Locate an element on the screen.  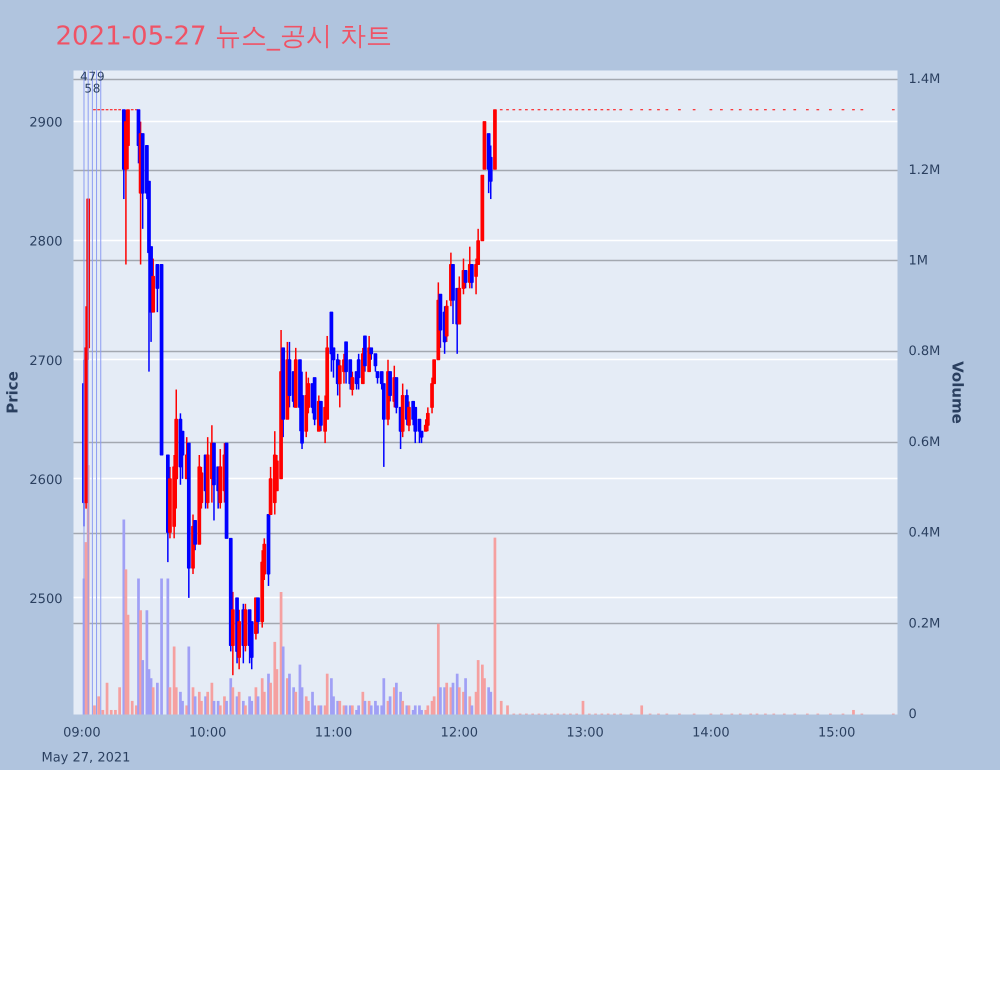
y2-axis-title: Volume is located at coordinates (957, 392).